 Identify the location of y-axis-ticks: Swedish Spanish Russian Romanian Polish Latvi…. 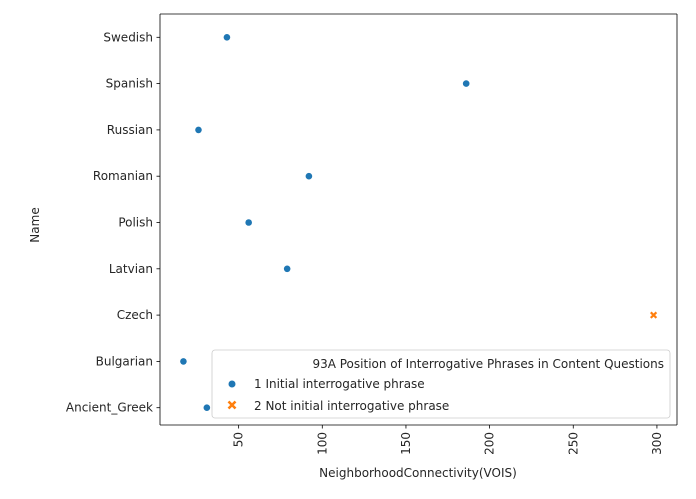
(113, 222).